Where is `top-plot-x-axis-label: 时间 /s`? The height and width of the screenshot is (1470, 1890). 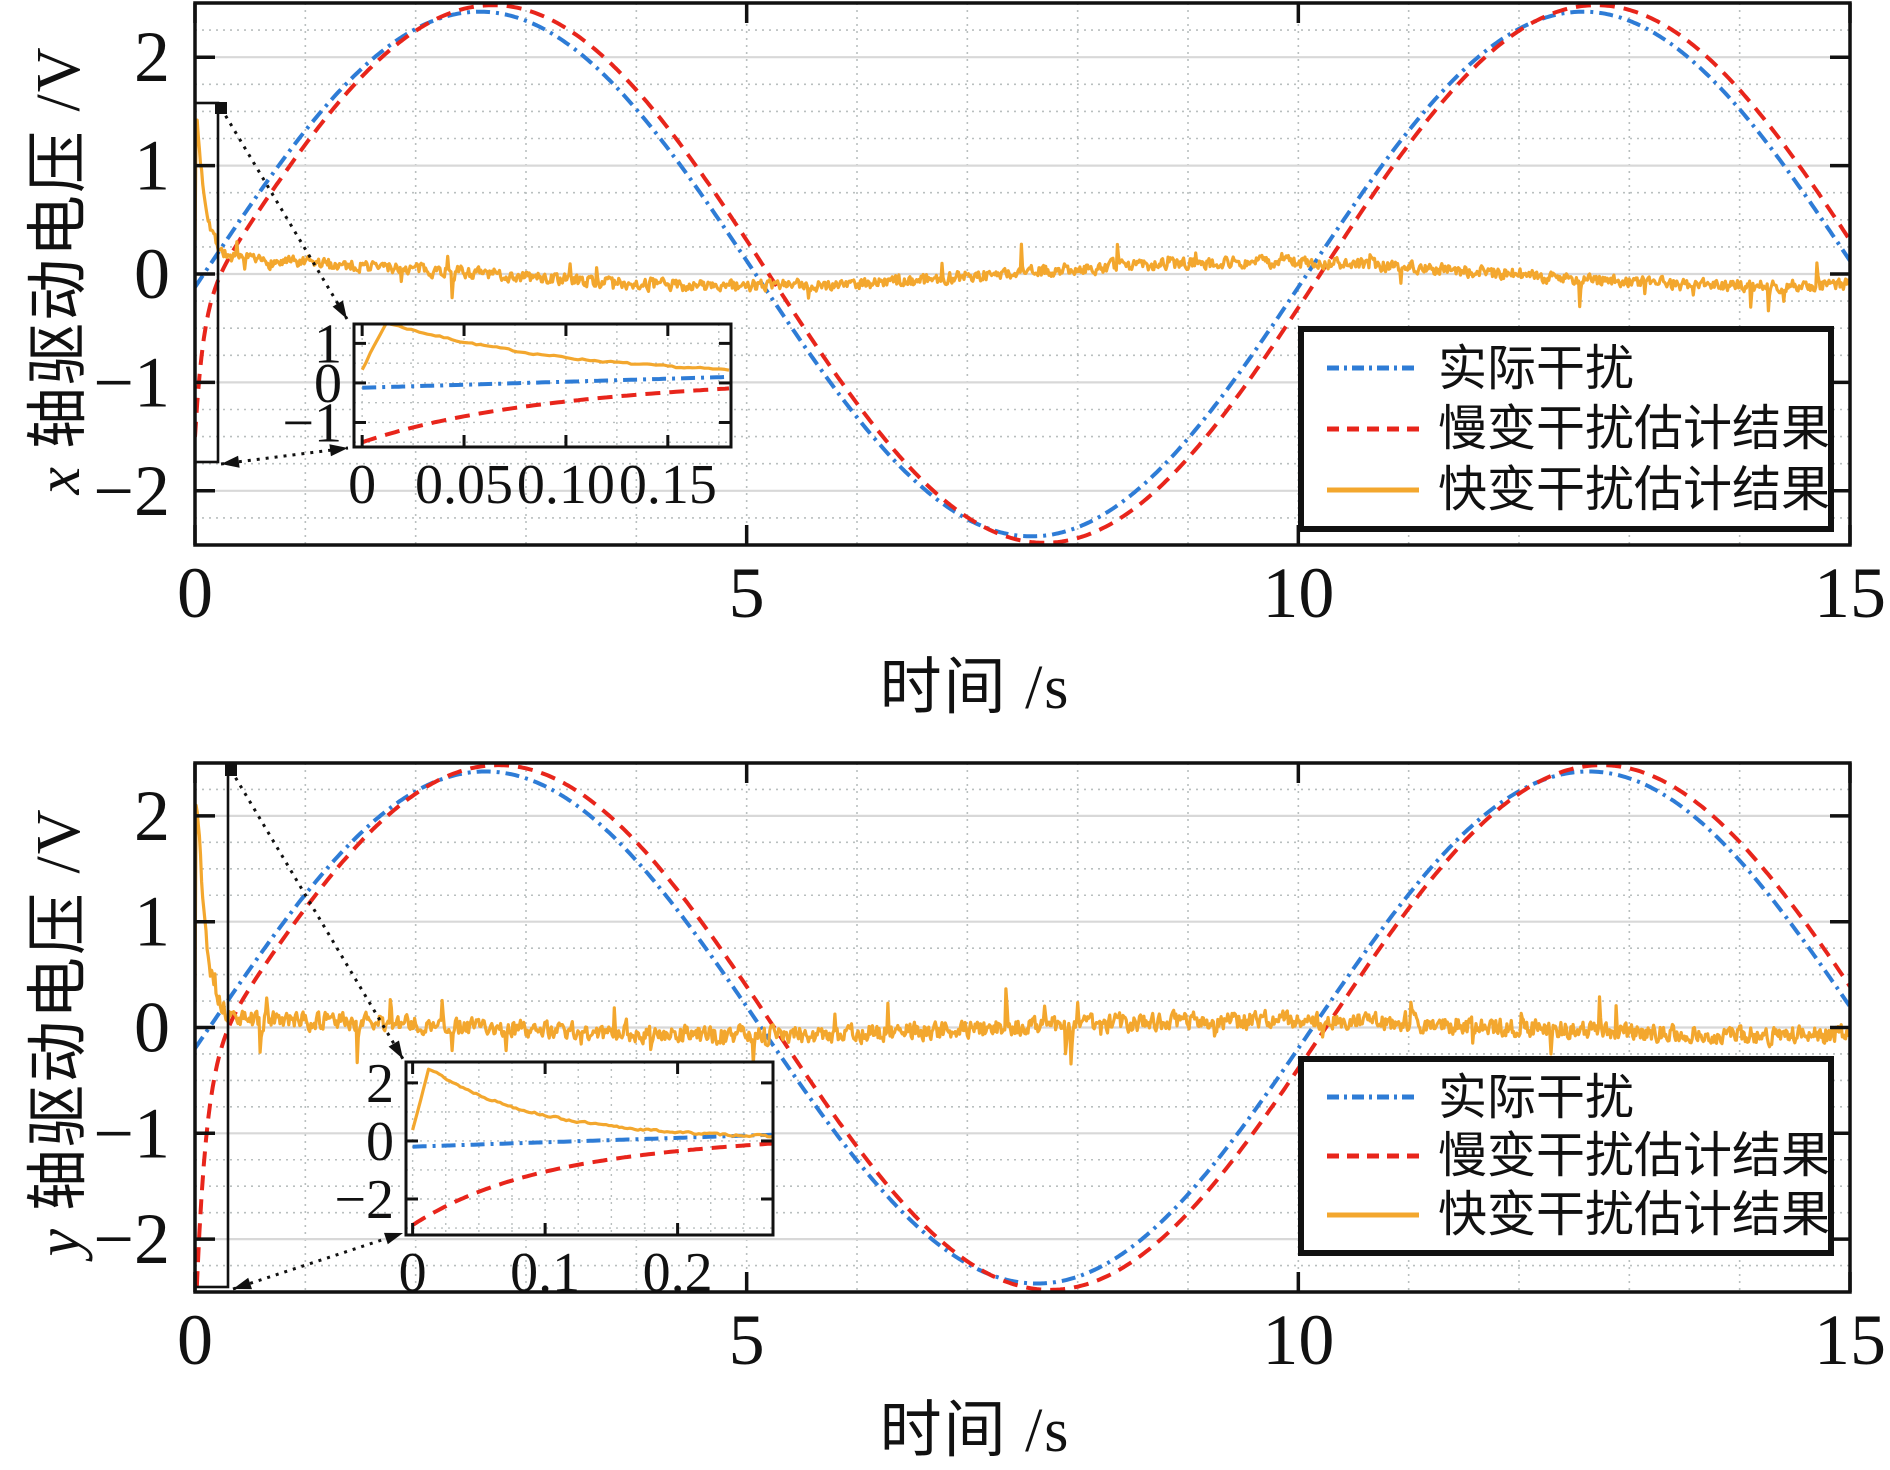 top-plot-x-axis-label: 时间 /s is located at coordinates (975, 688).